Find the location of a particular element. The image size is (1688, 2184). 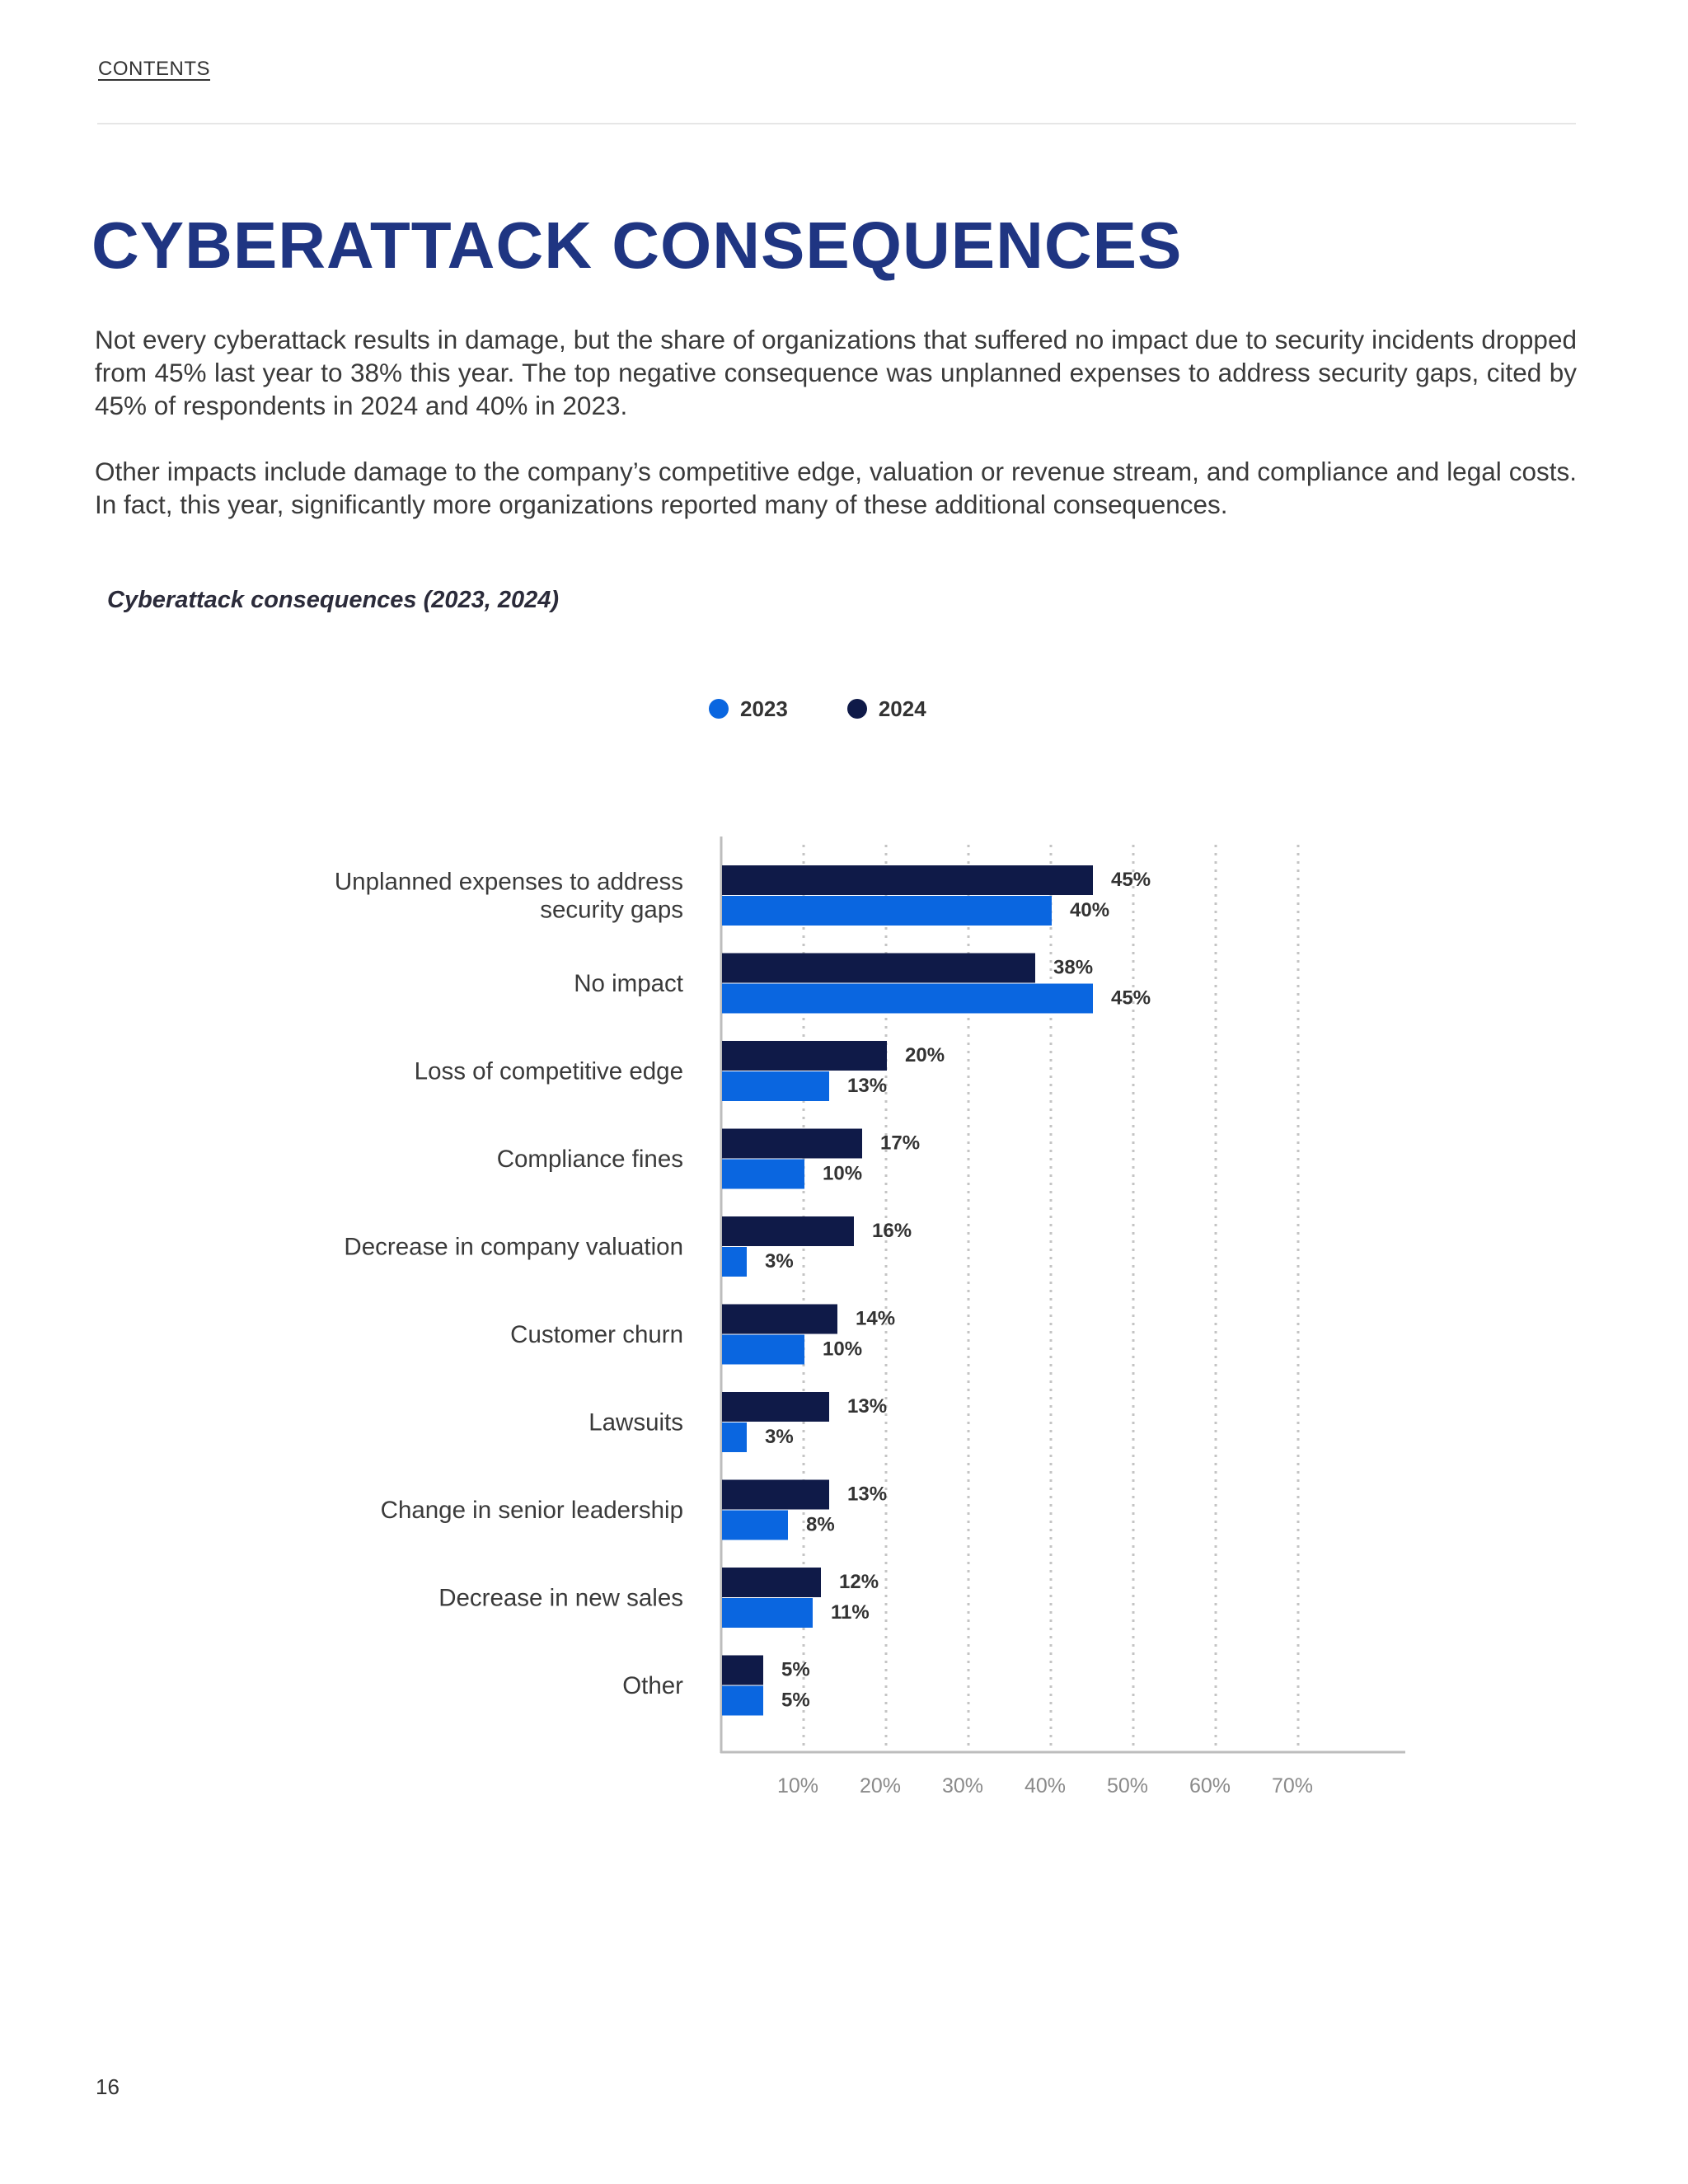

category-label: Customer churn is located at coordinates (597, 1334).